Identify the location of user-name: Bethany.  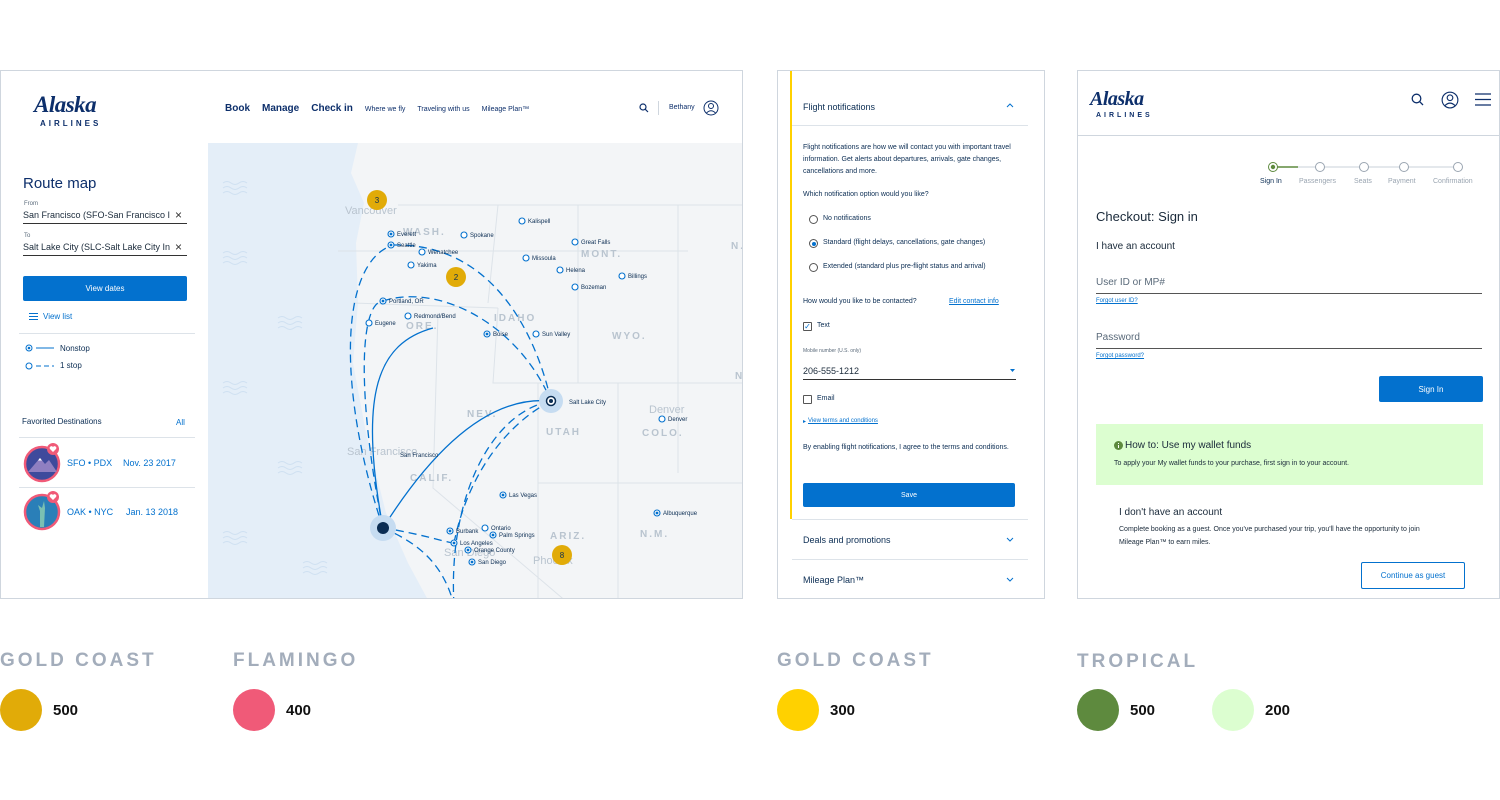
(682, 107).